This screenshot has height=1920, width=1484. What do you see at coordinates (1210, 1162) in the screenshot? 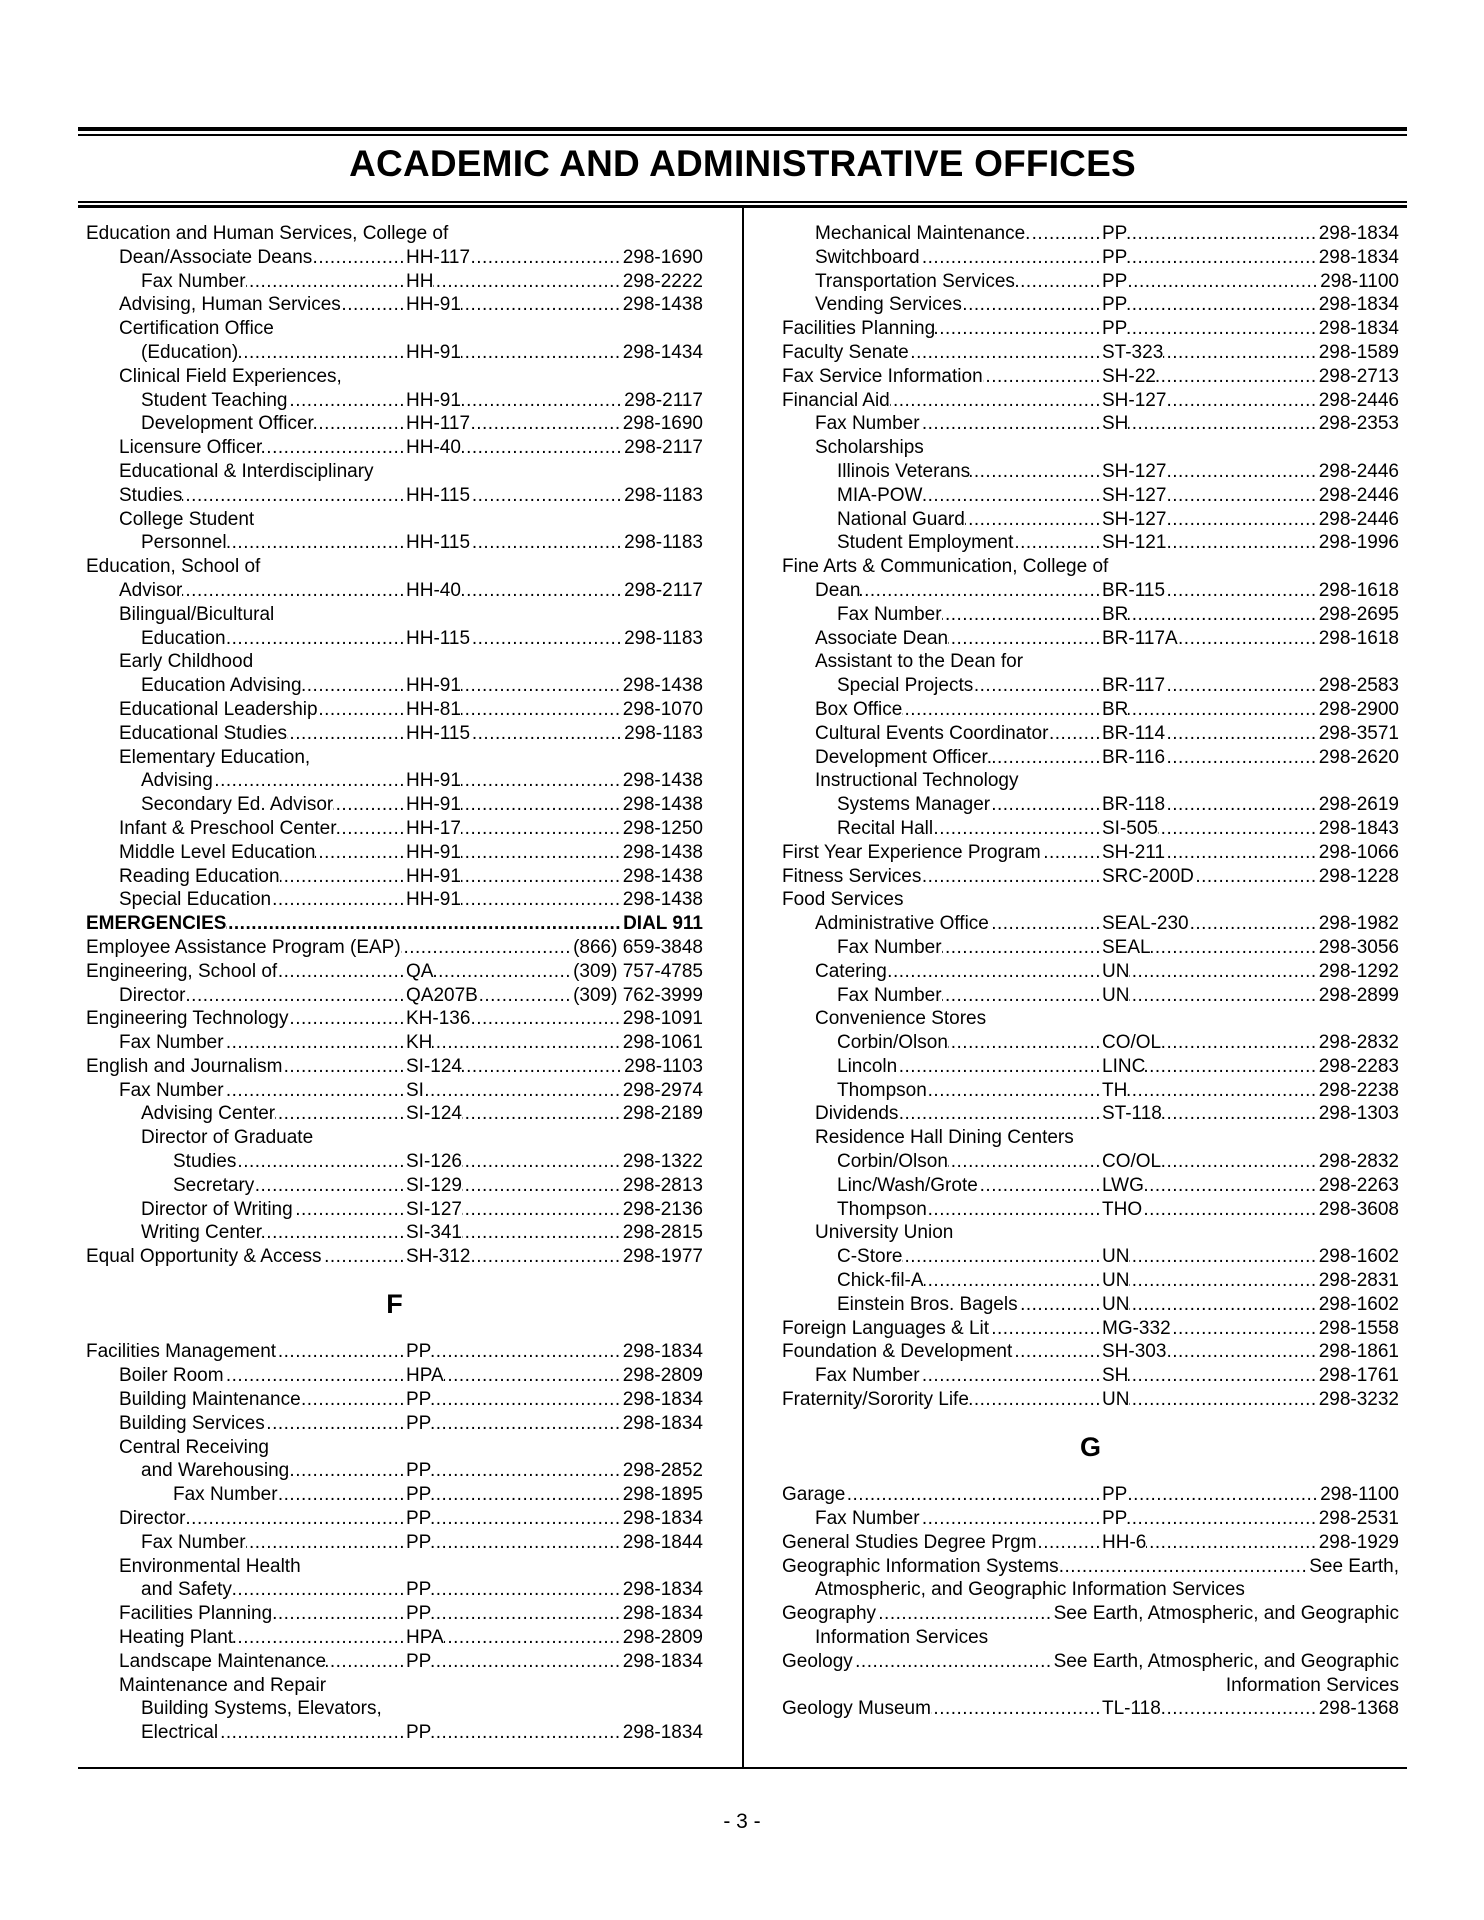
I see `entry-room-leader: CO/OL` at bounding box center [1210, 1162].